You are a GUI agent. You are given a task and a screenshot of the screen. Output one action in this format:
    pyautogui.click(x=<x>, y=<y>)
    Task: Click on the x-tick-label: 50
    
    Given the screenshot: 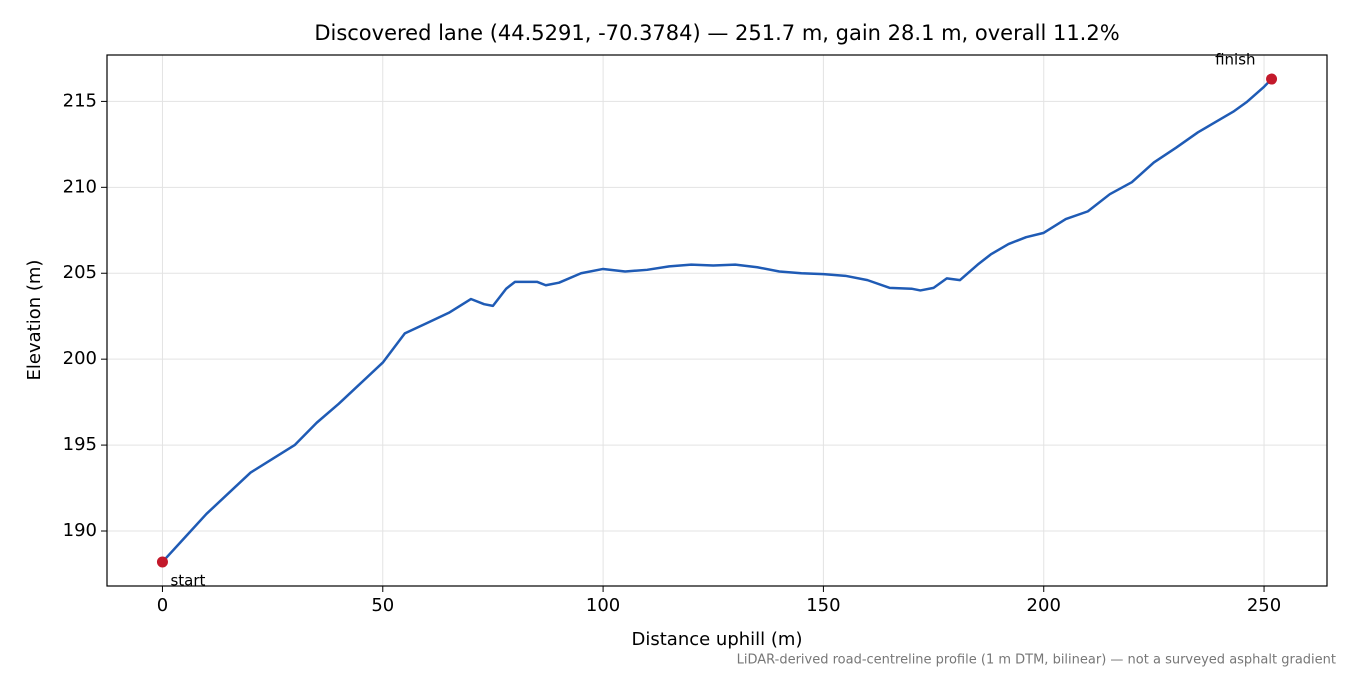 What is the action you would take?
    pyautogui.click(x=382, y=605)
    